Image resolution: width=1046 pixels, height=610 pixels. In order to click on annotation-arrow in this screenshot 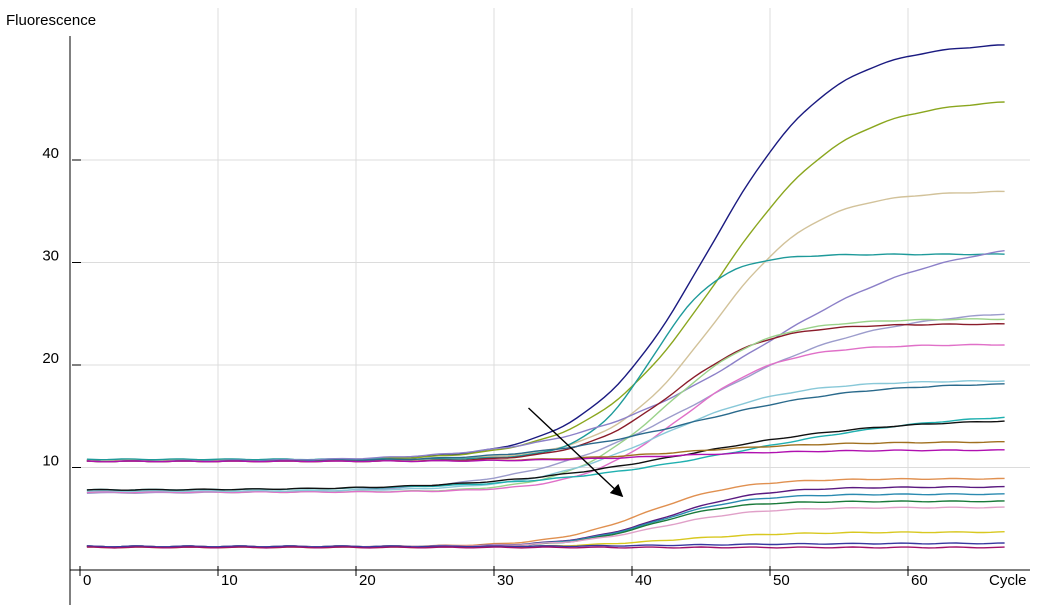, I will do `click(576, 452)`.